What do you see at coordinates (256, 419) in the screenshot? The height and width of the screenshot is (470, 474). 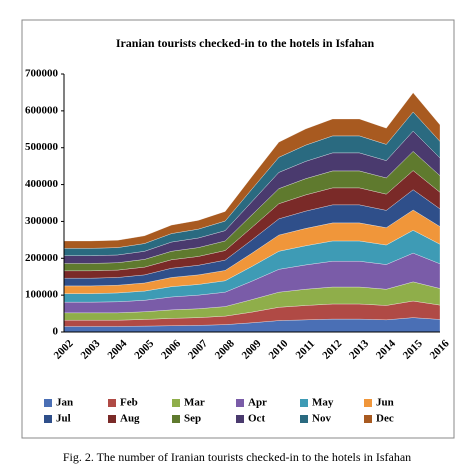 I see `legend-label: Oct` at bounding box center [256, 419].